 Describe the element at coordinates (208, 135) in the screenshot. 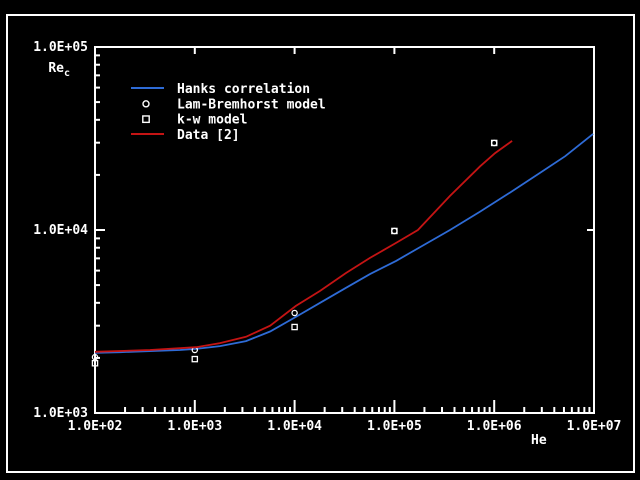

I see `legend-label: Data [2]` at that location.